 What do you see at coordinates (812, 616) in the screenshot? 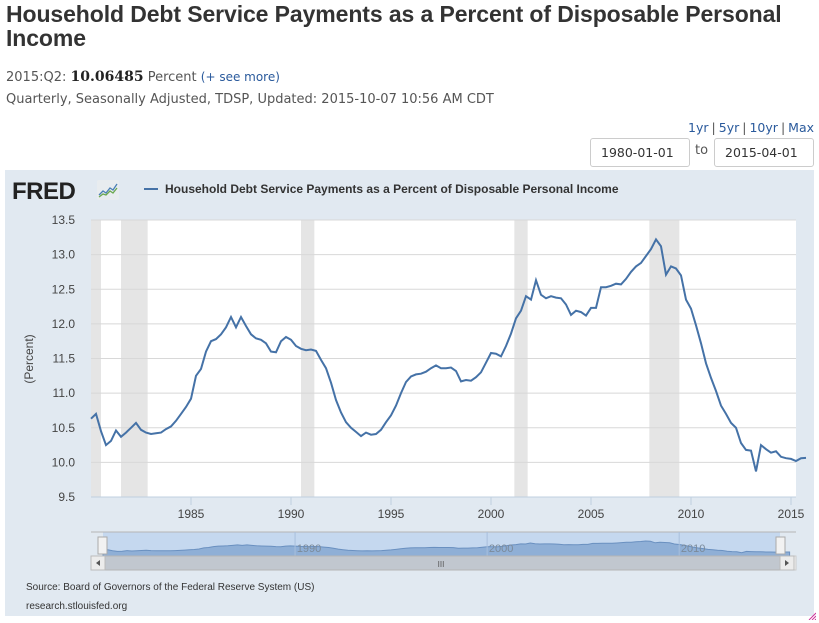
I see `resize-handle-icon` at bounding box center [812, 616].